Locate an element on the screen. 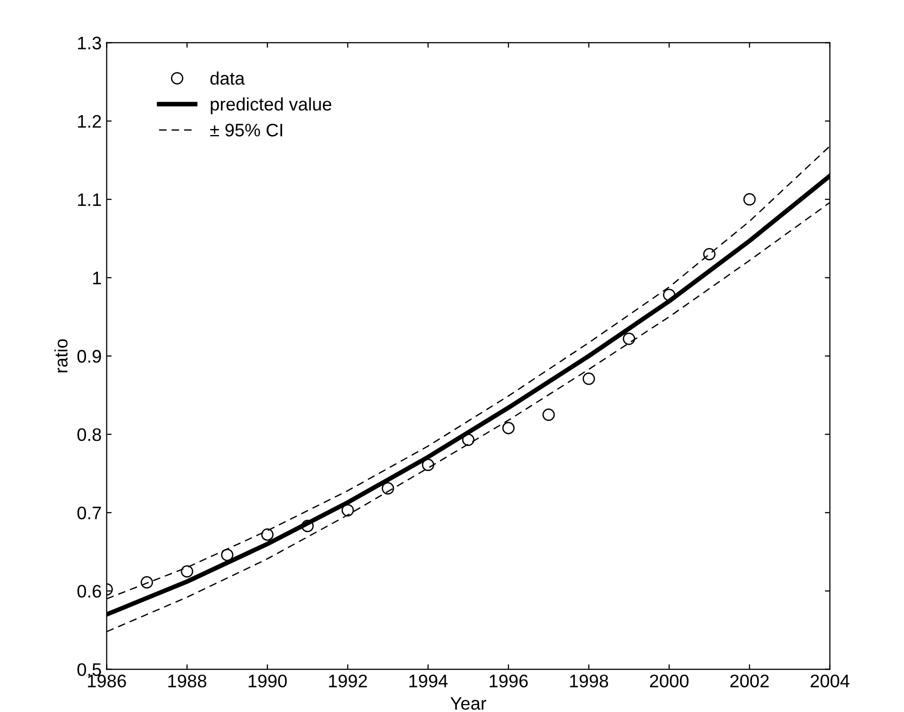 This screenshot has width=904, height=712. y-tick-label: 0.9 is located at coordinates (89, 356).